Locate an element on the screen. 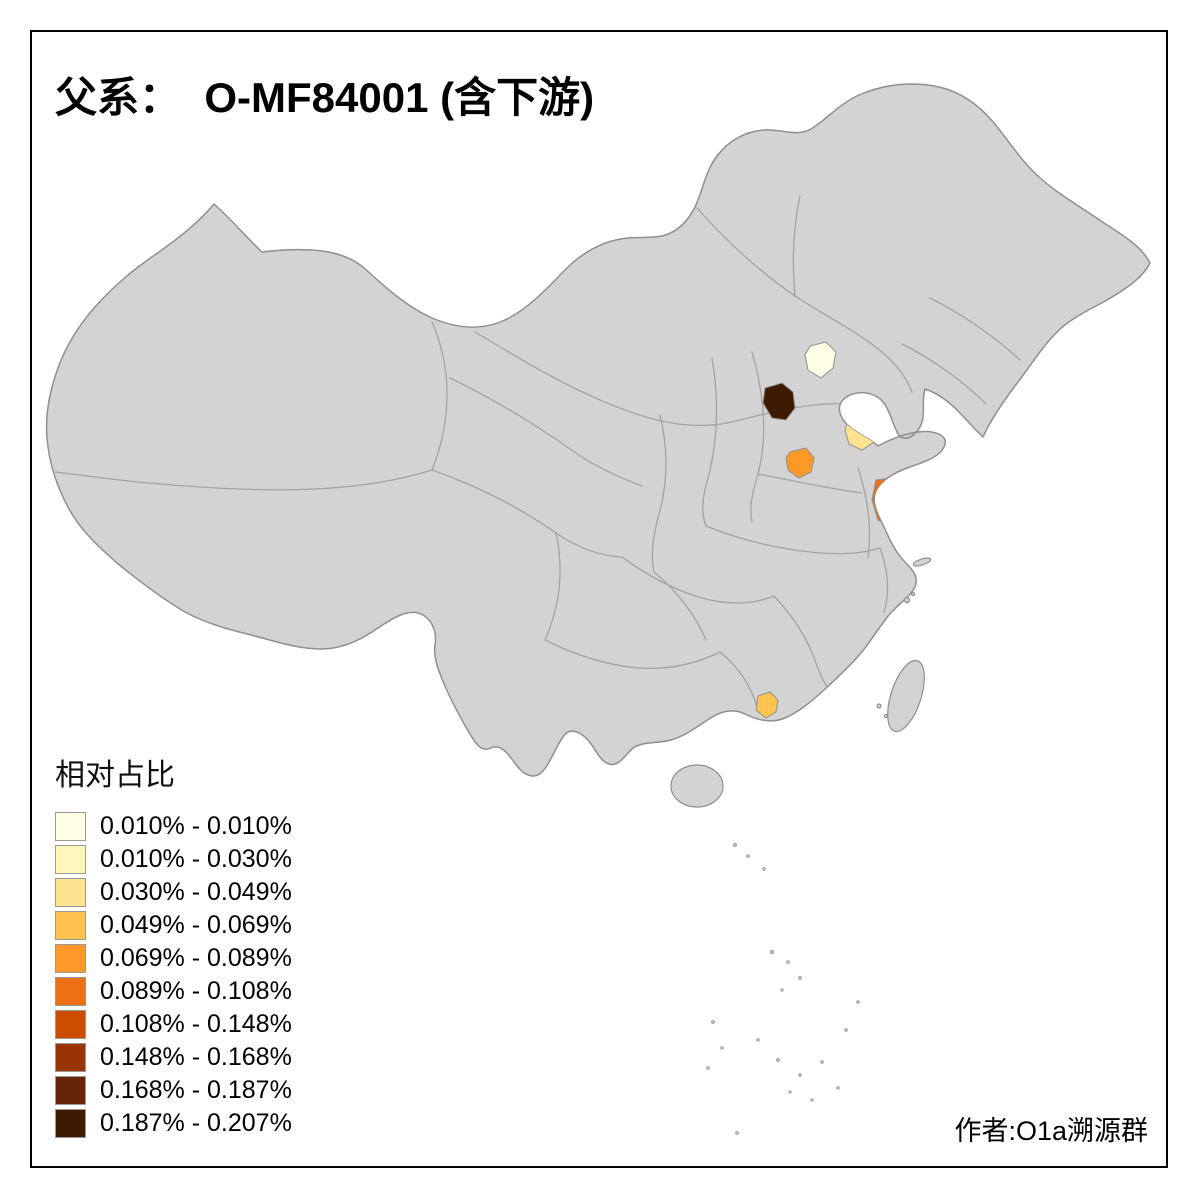 This screenshot has height=1200, width=1200. legend-label: 0.168% - 0.187% is located at coordinates (196, 1090).